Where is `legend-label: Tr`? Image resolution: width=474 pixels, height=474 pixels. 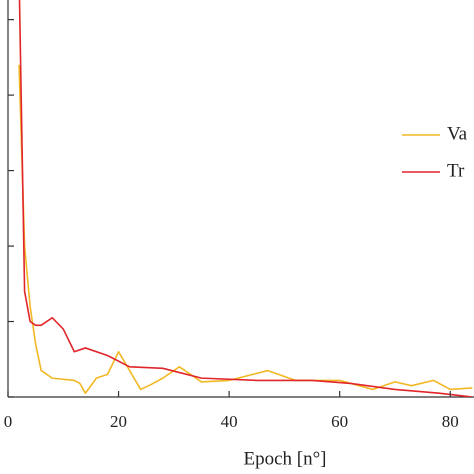 legend-label: Tr is located at coordinates (456, 170).